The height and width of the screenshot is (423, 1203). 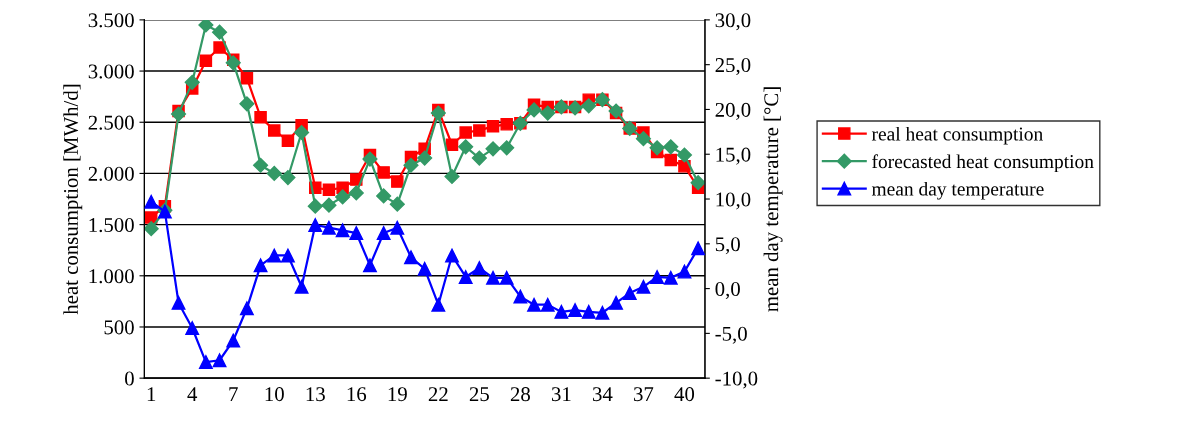 I want to click on y-tick-label: 3.500, so click(x=111, y=20).